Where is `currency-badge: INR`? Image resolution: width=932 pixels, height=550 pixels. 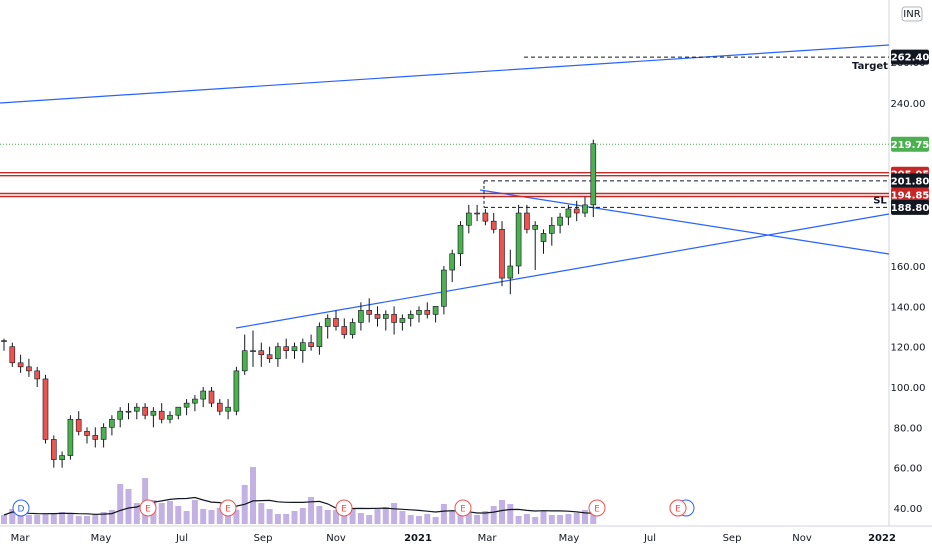
currency-badge: INR is located at coordinates (912, 14).